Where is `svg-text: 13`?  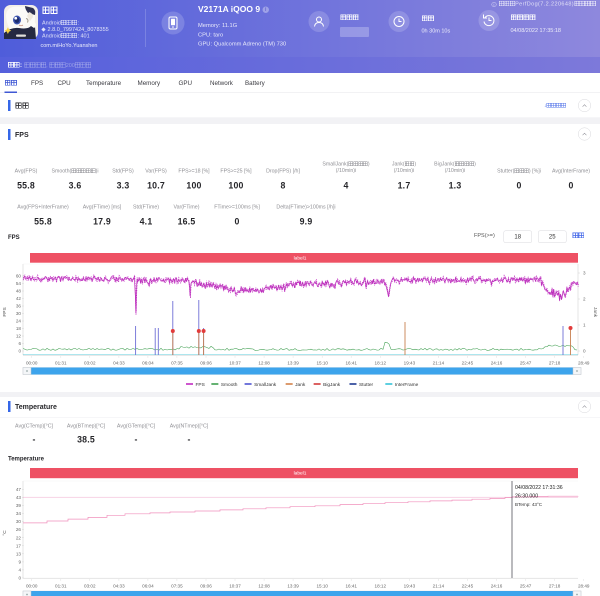 svg-text: 13 is located at coordinates (19, 553).